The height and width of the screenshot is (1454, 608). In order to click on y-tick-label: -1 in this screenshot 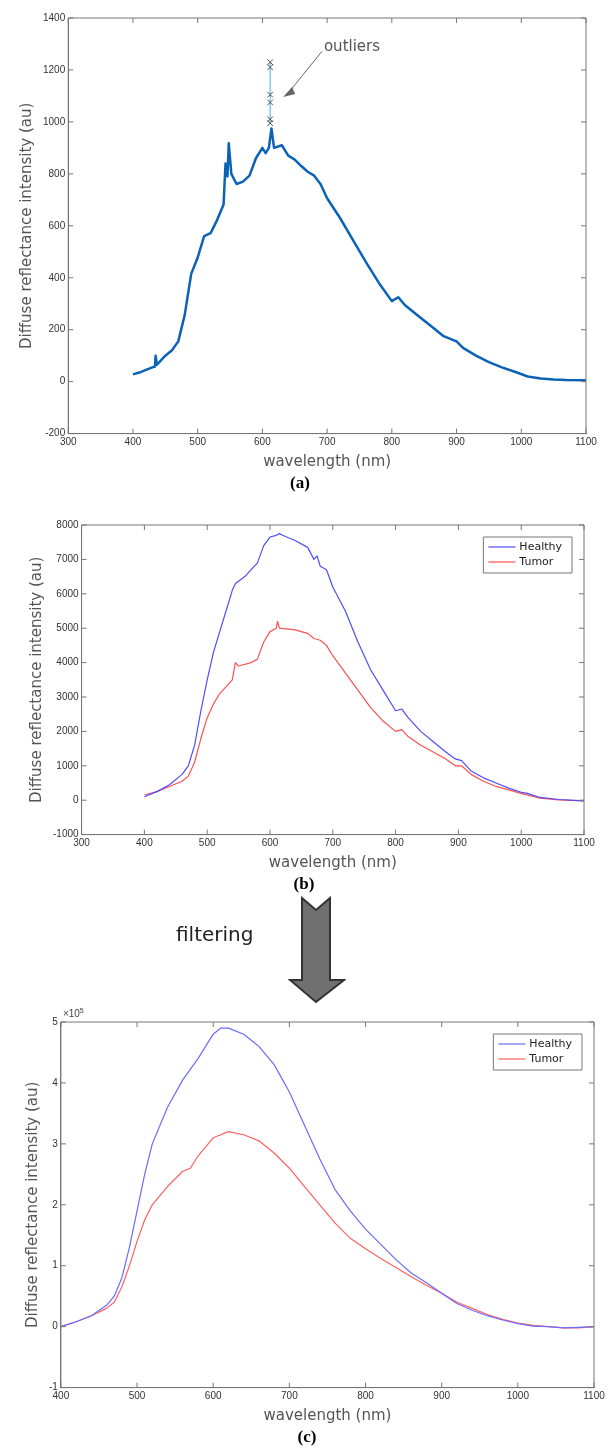, I will do `click(53, 1387)`.